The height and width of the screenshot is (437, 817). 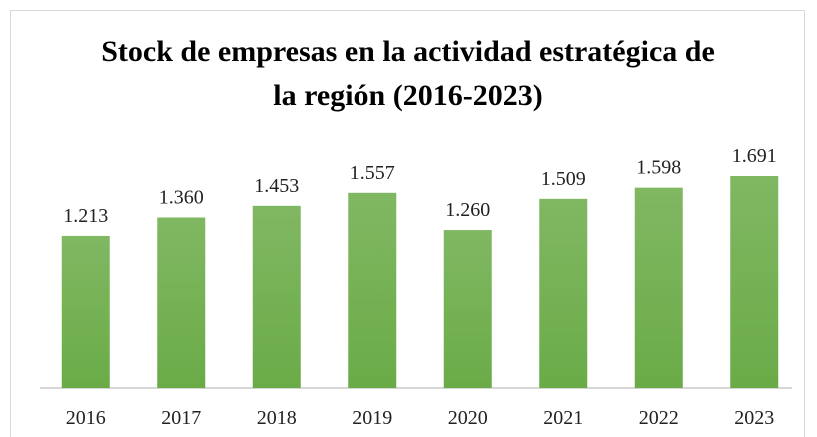 What do you see at coordinates (754, 418) in the screenshot?
I see `x-tick-label: 2023` at bounding box center [754, 418].